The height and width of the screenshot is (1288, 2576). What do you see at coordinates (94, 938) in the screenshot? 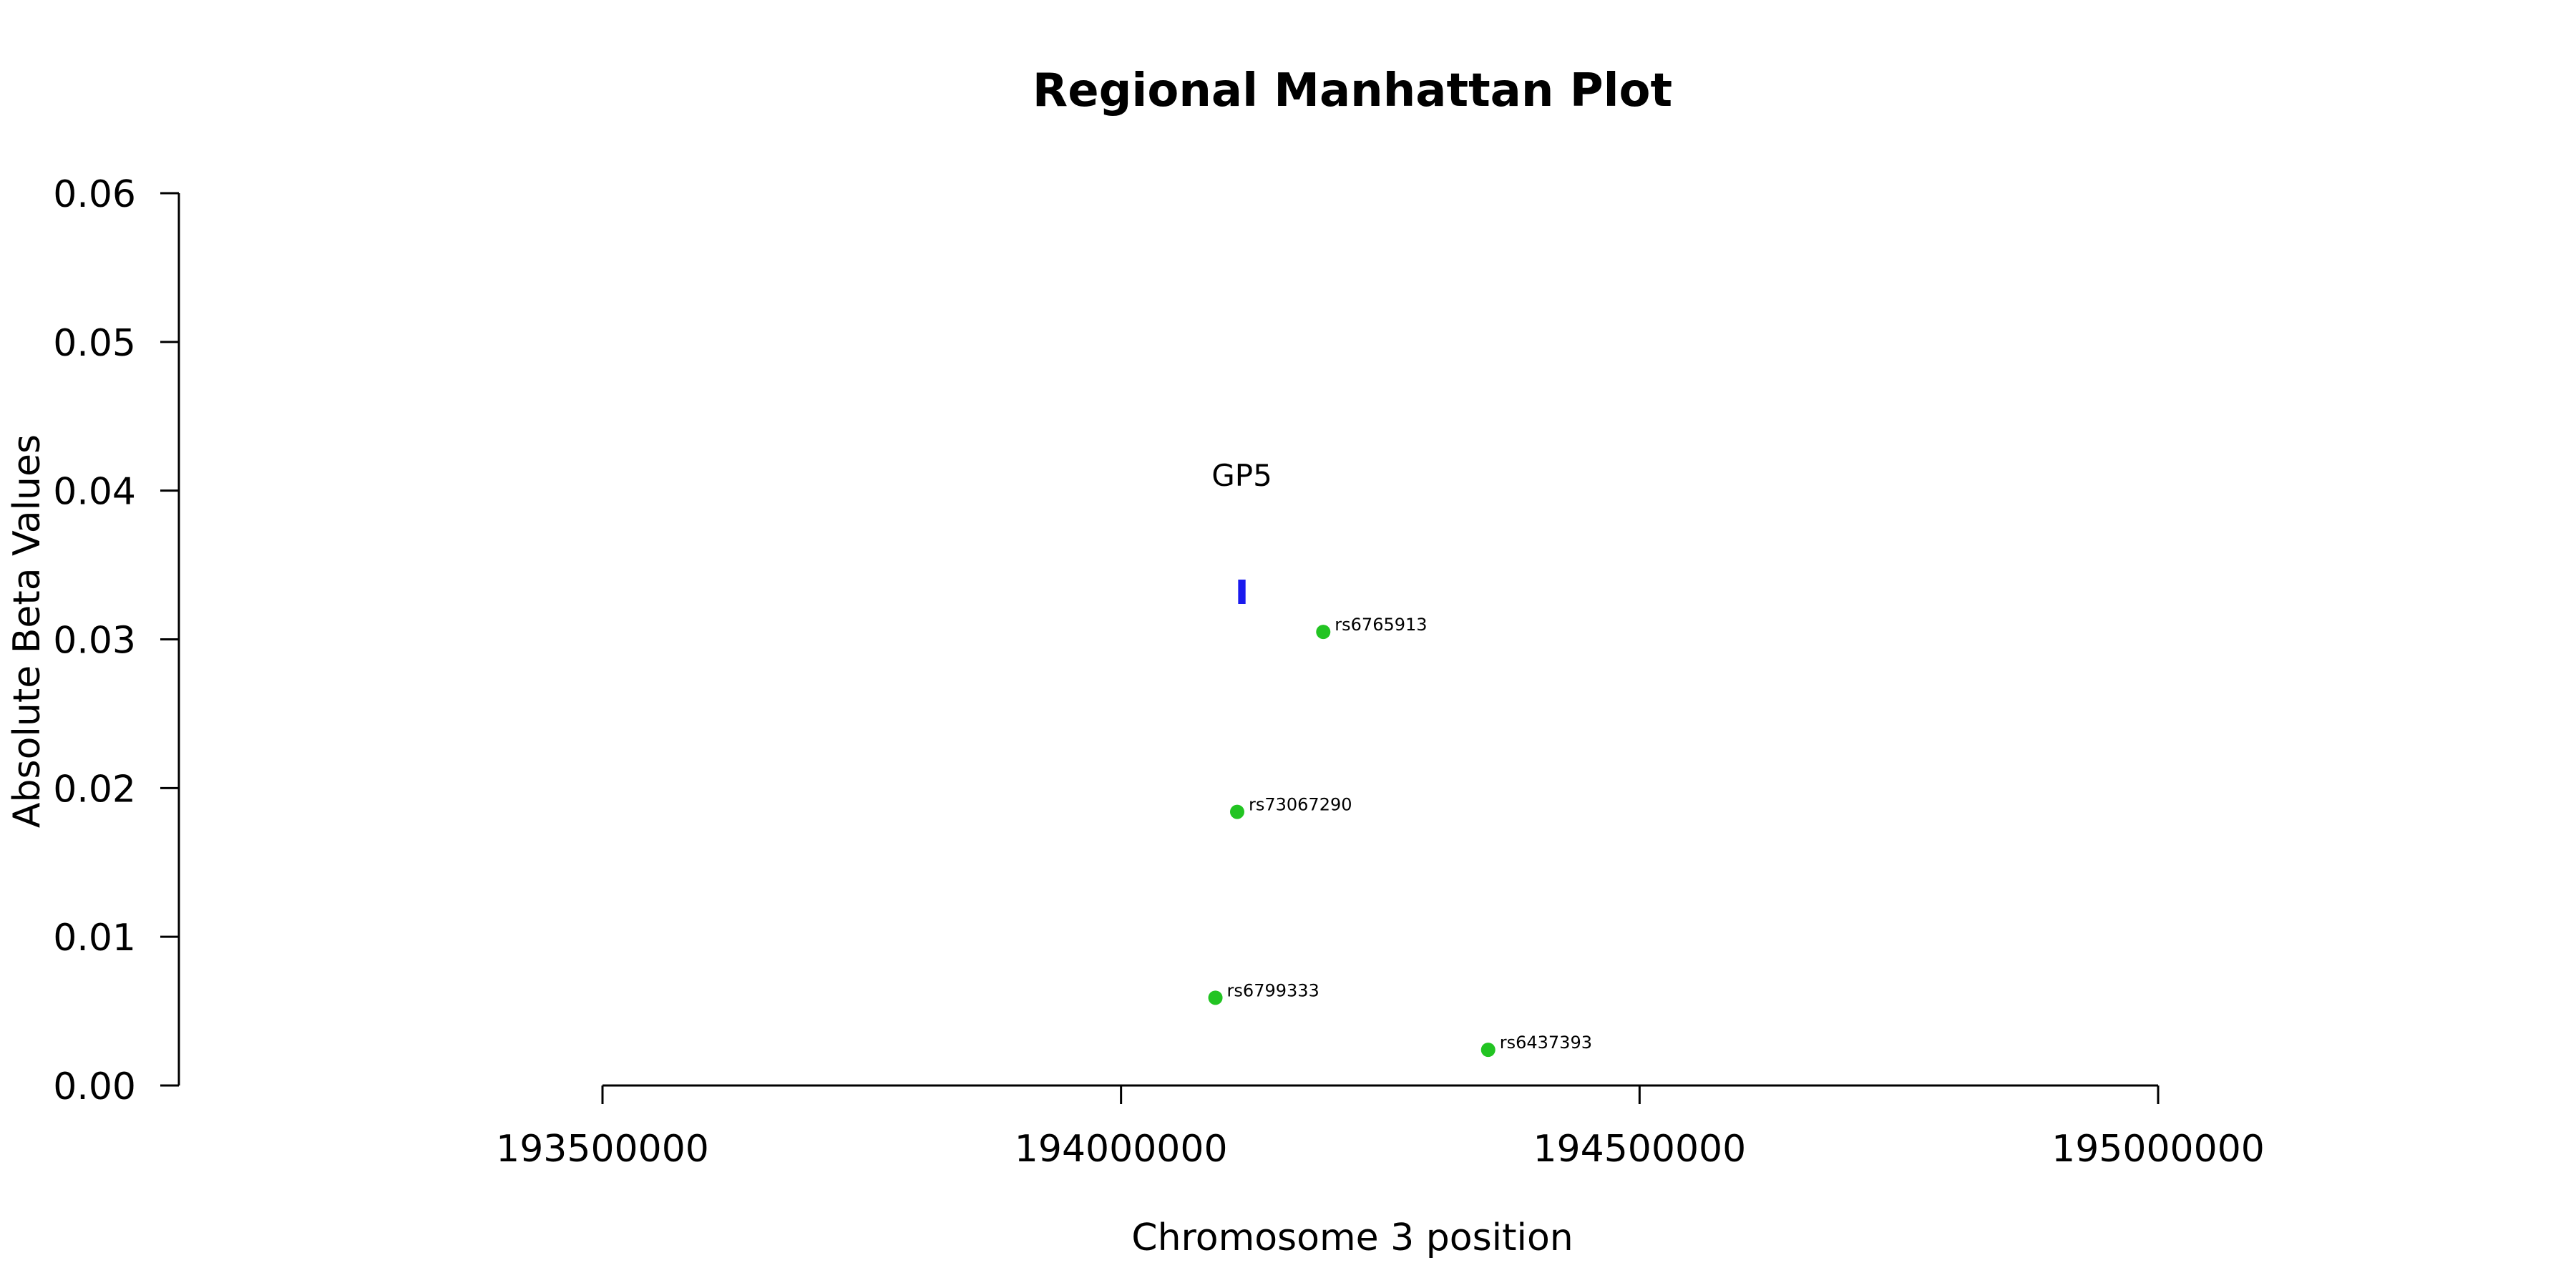
I see `y-tick-label: 0.01` at bounding box center [94, 938].